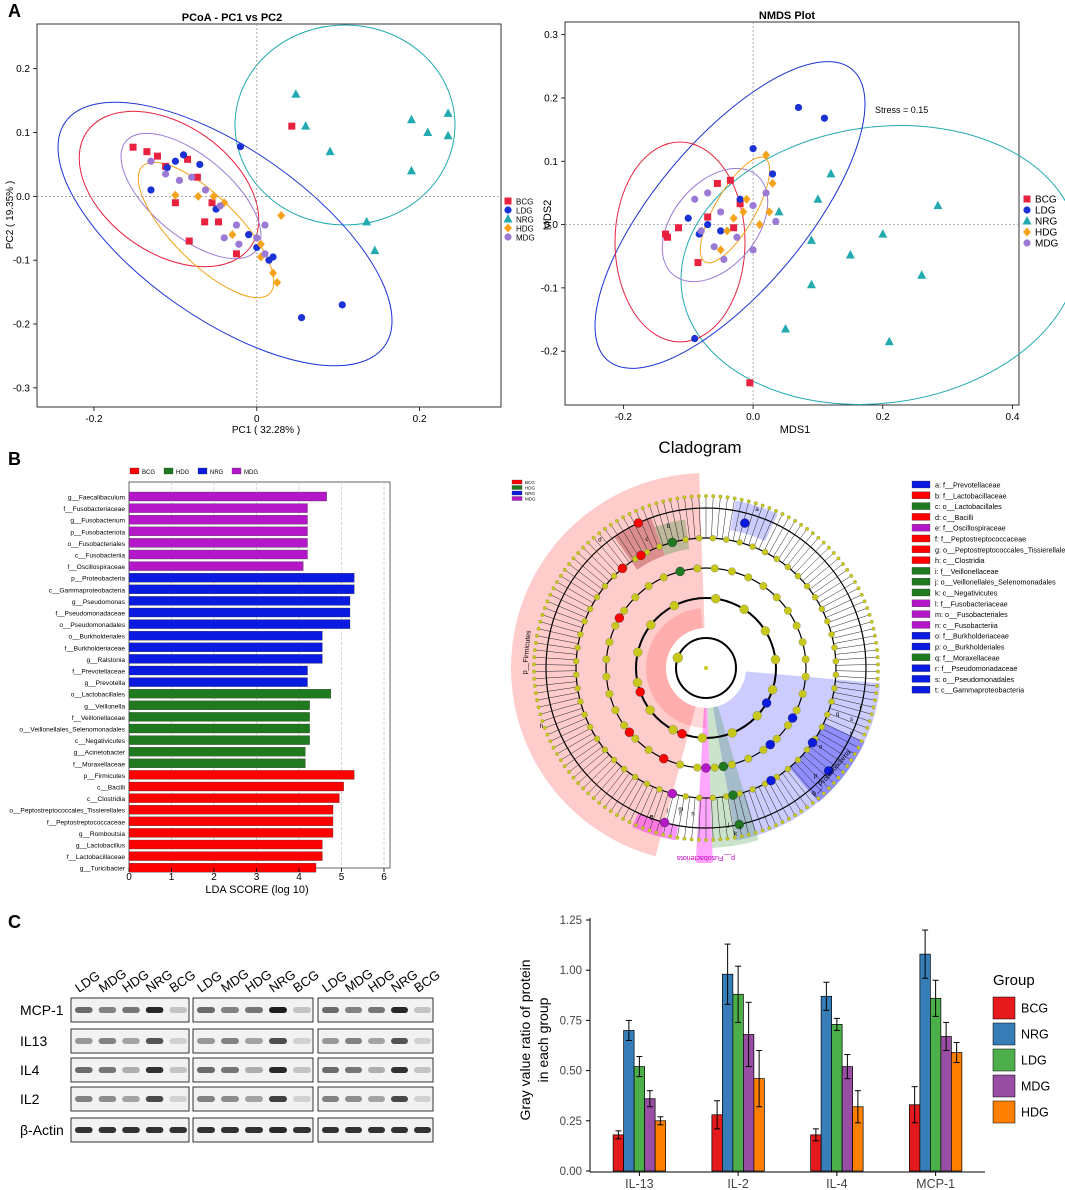  What do you see at coordinates (672, 537) in the screenshot?
I see `cladogram-sector-lactobacillales` at bounding box center [672, 537].